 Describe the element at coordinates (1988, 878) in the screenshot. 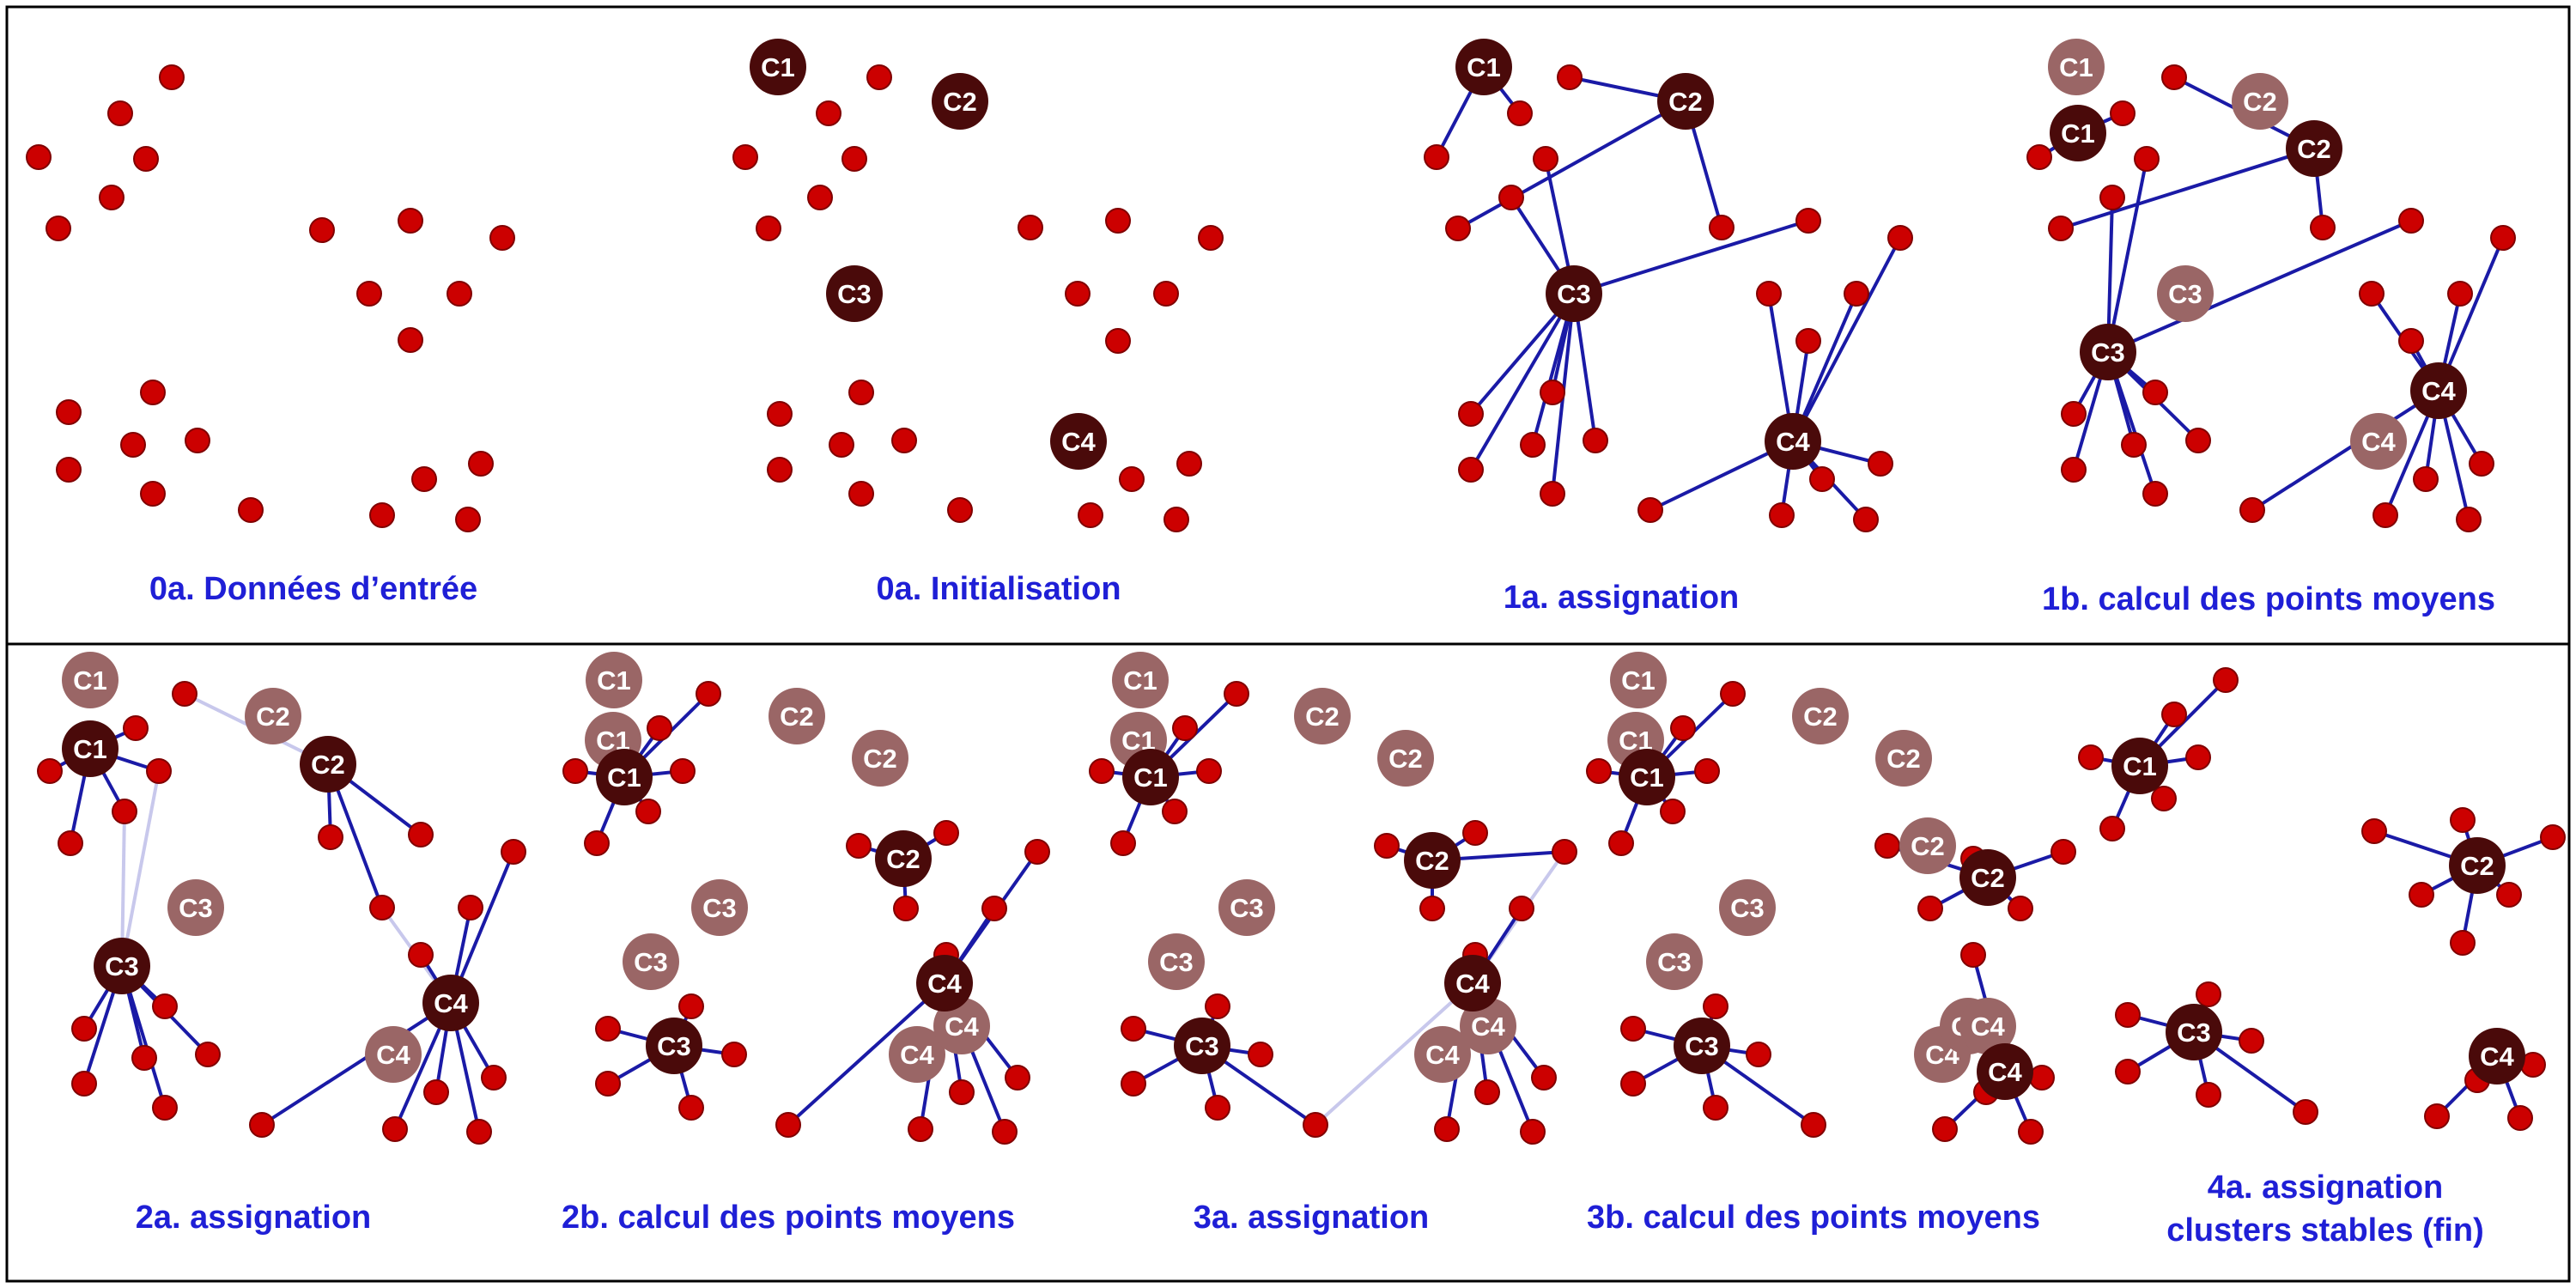

I see `centroid: C2` at that location.